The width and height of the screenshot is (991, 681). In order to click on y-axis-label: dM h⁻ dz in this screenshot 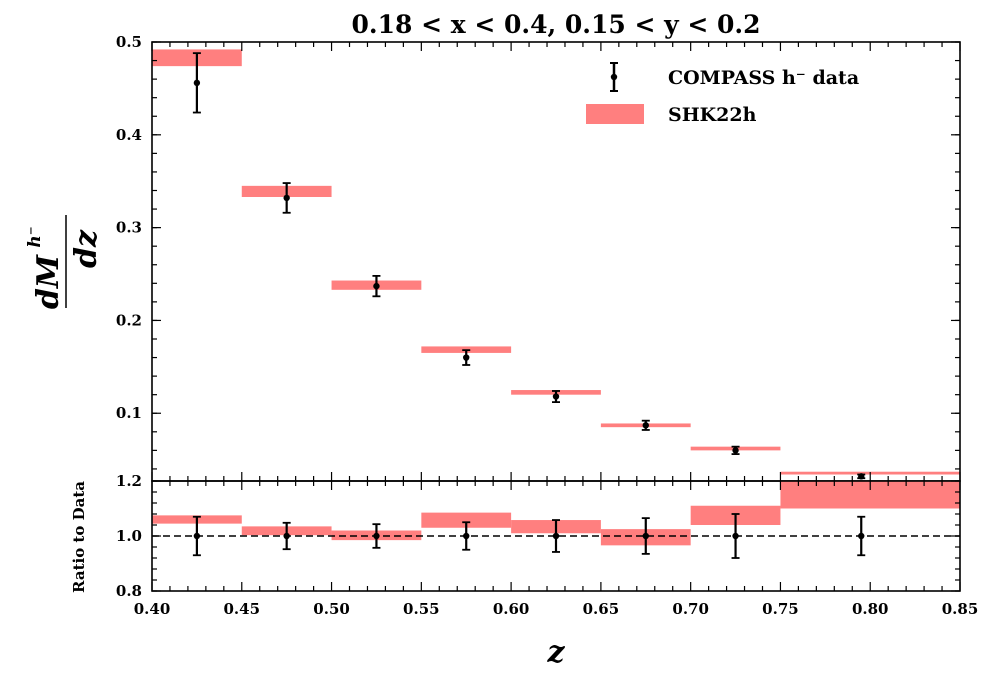, I will do `click(64, 262)`.